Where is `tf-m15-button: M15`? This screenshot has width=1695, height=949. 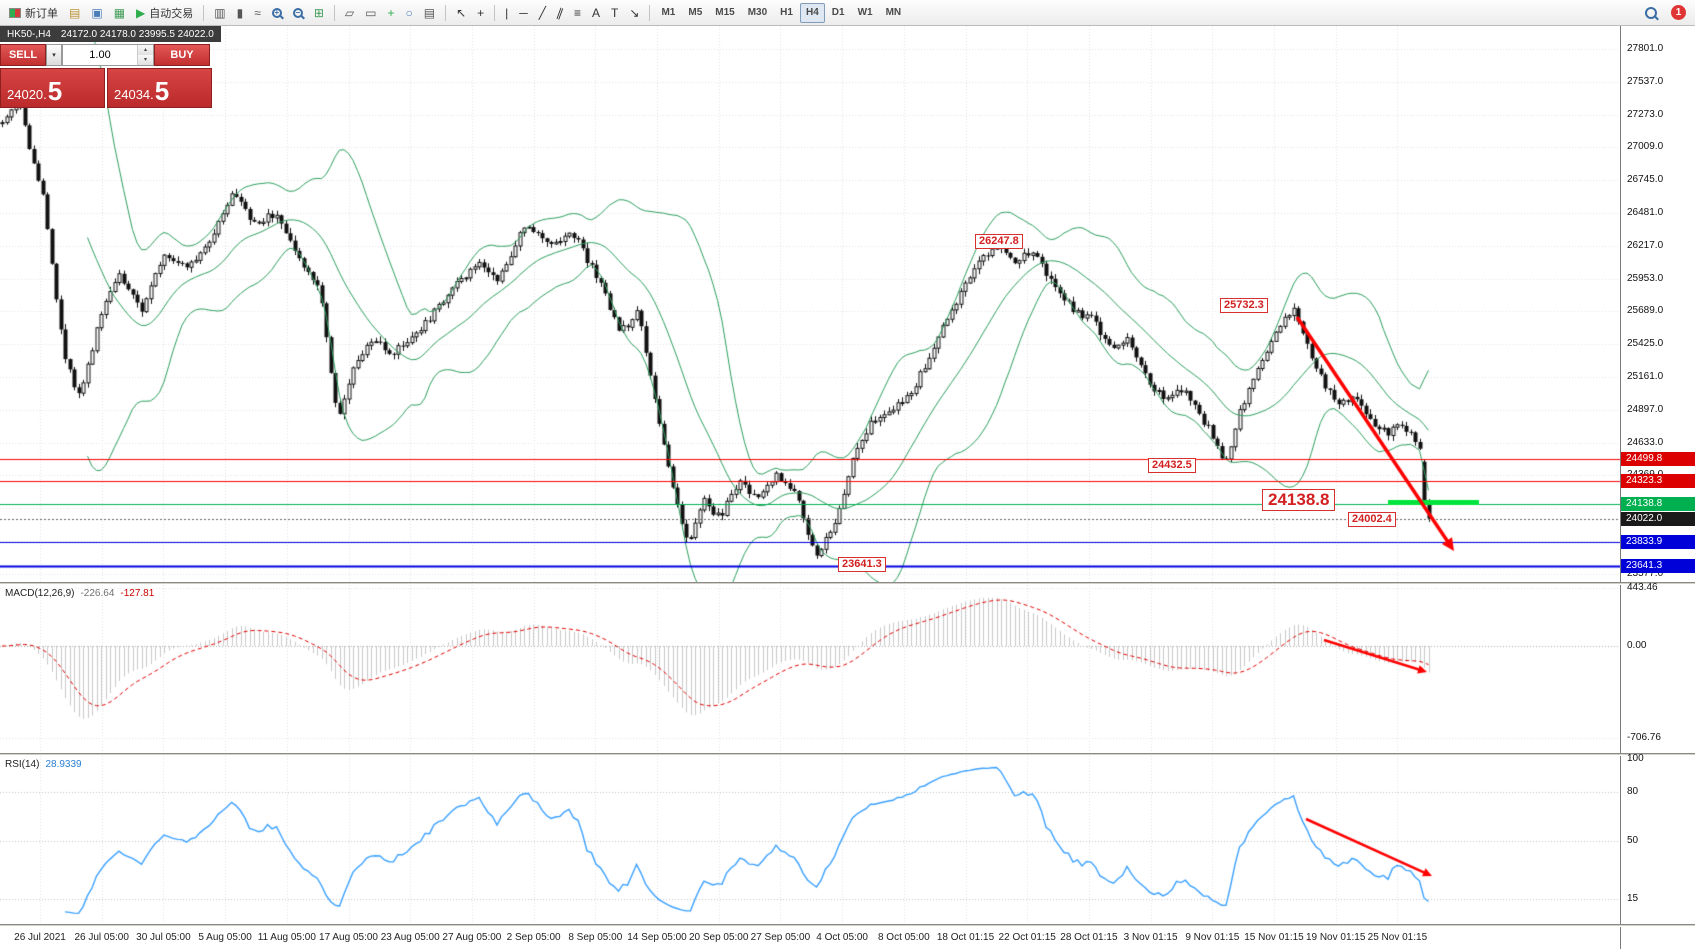
tf-m15-button: M15 is located at coordinates (724, 13).